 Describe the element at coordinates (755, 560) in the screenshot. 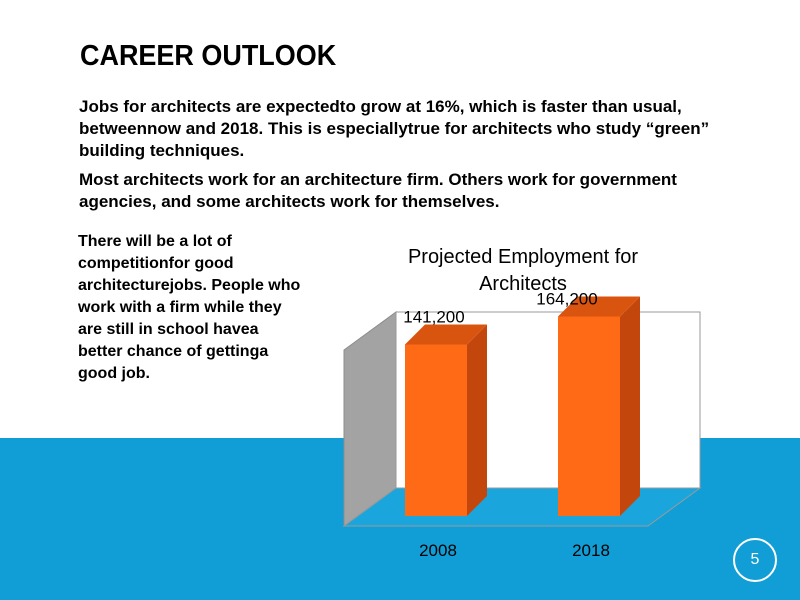

I see `page-number-badge: 5` at that location.